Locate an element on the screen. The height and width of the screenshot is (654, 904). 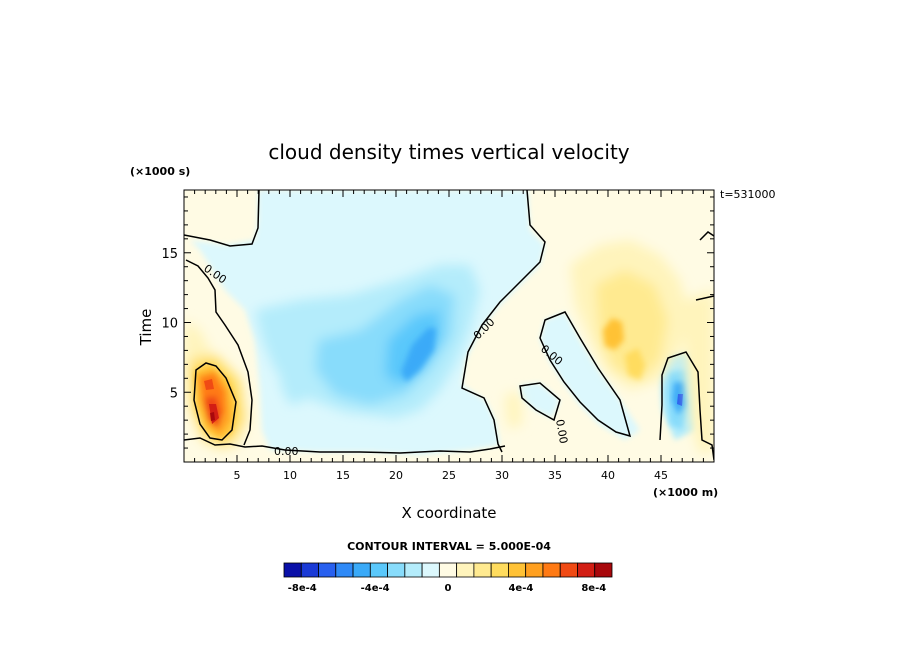
colorbar-label: 4e-4 is located at coordinates (520, 588).